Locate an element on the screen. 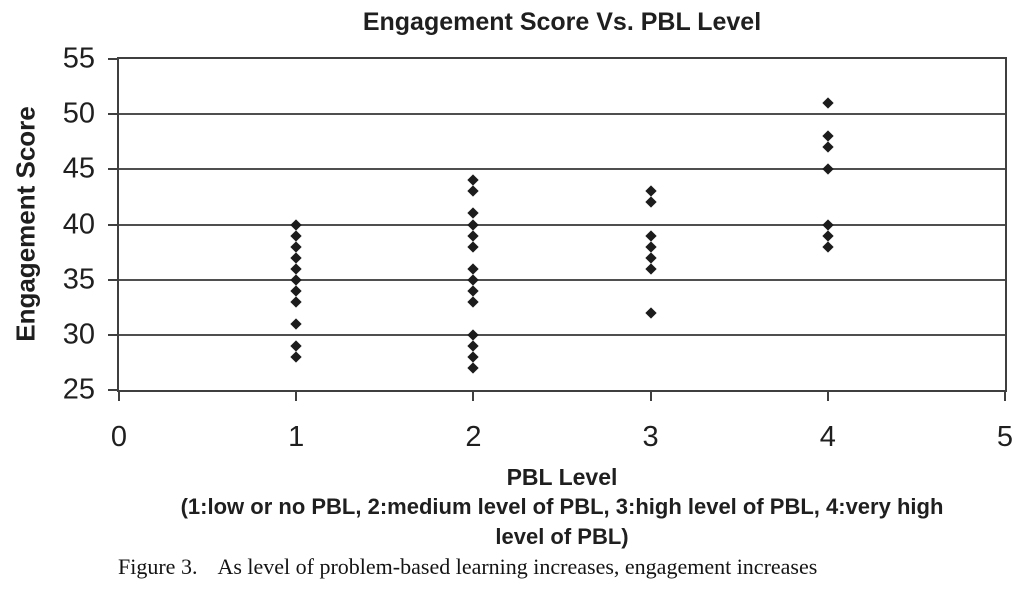 The image size is (1034, 590). x-tick-label-5: 5 is located at coordinates (1005, 437).